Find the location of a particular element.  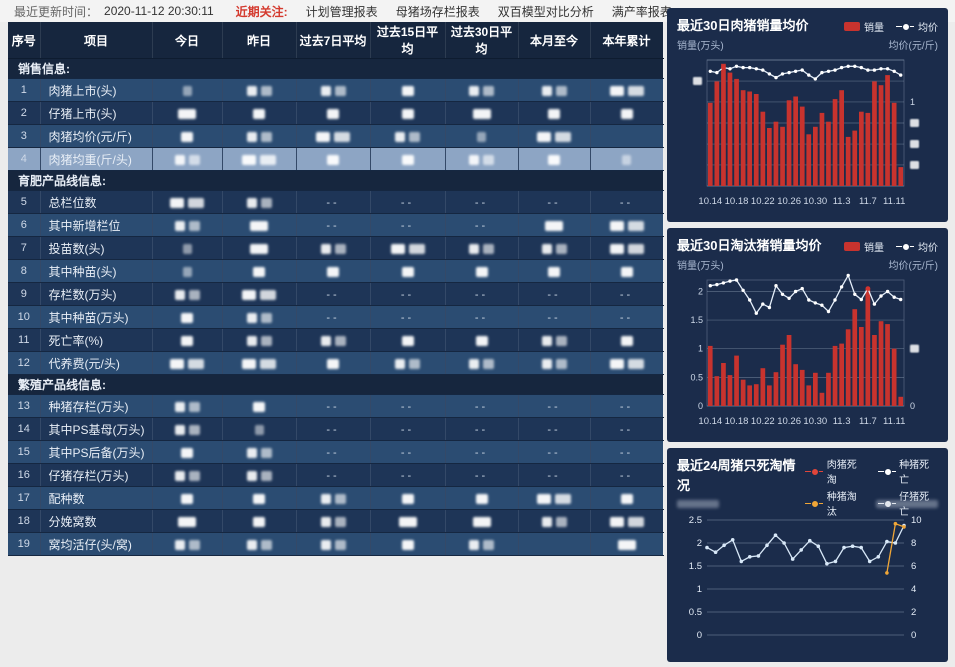

table-row: 1 肉猪上市(头) is located at coordinates (336, 90).